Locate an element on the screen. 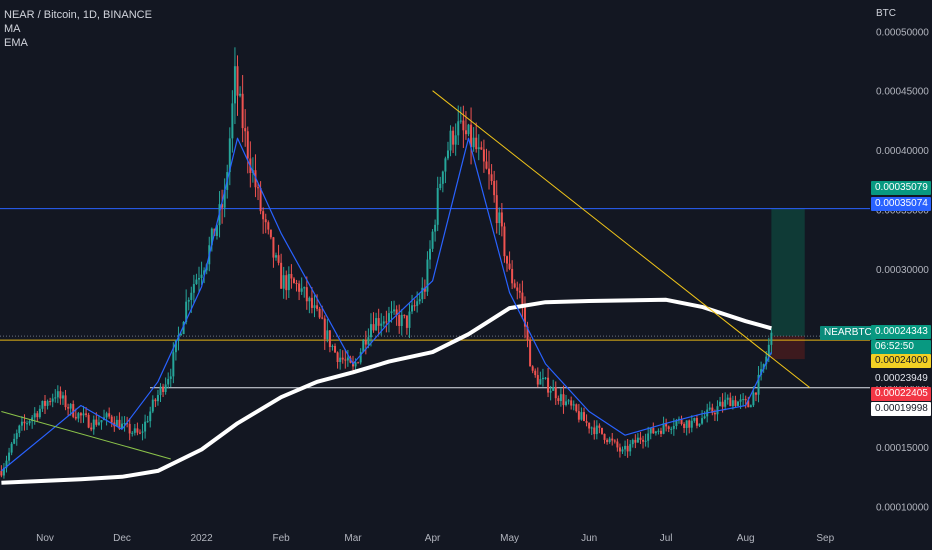 The height and width of the screenshot is (550, 932). time-axis: Nov Dec 2022 Feb Mar Apr May Jun Jul Aug Sep is located at coordinates (435, 538).